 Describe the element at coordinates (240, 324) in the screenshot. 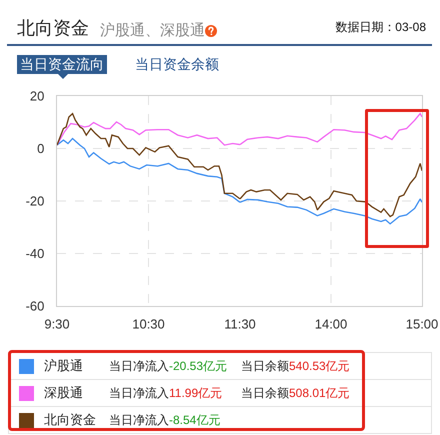

I see `x-tick-label: 11:30` at that location.